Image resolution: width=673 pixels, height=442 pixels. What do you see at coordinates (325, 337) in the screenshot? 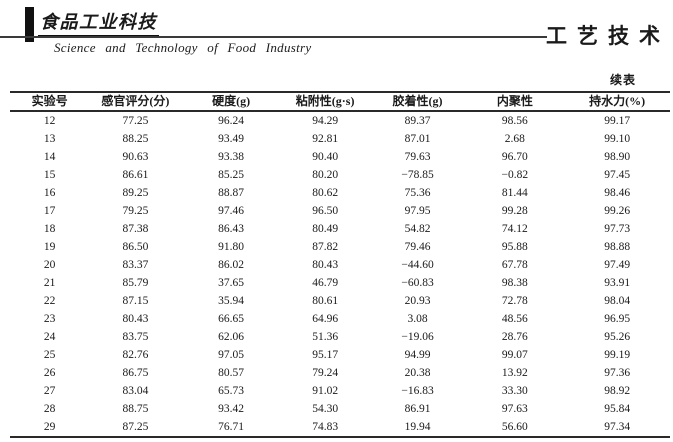
I see `table-cell: 51.36` at bounding box center [325, 337].